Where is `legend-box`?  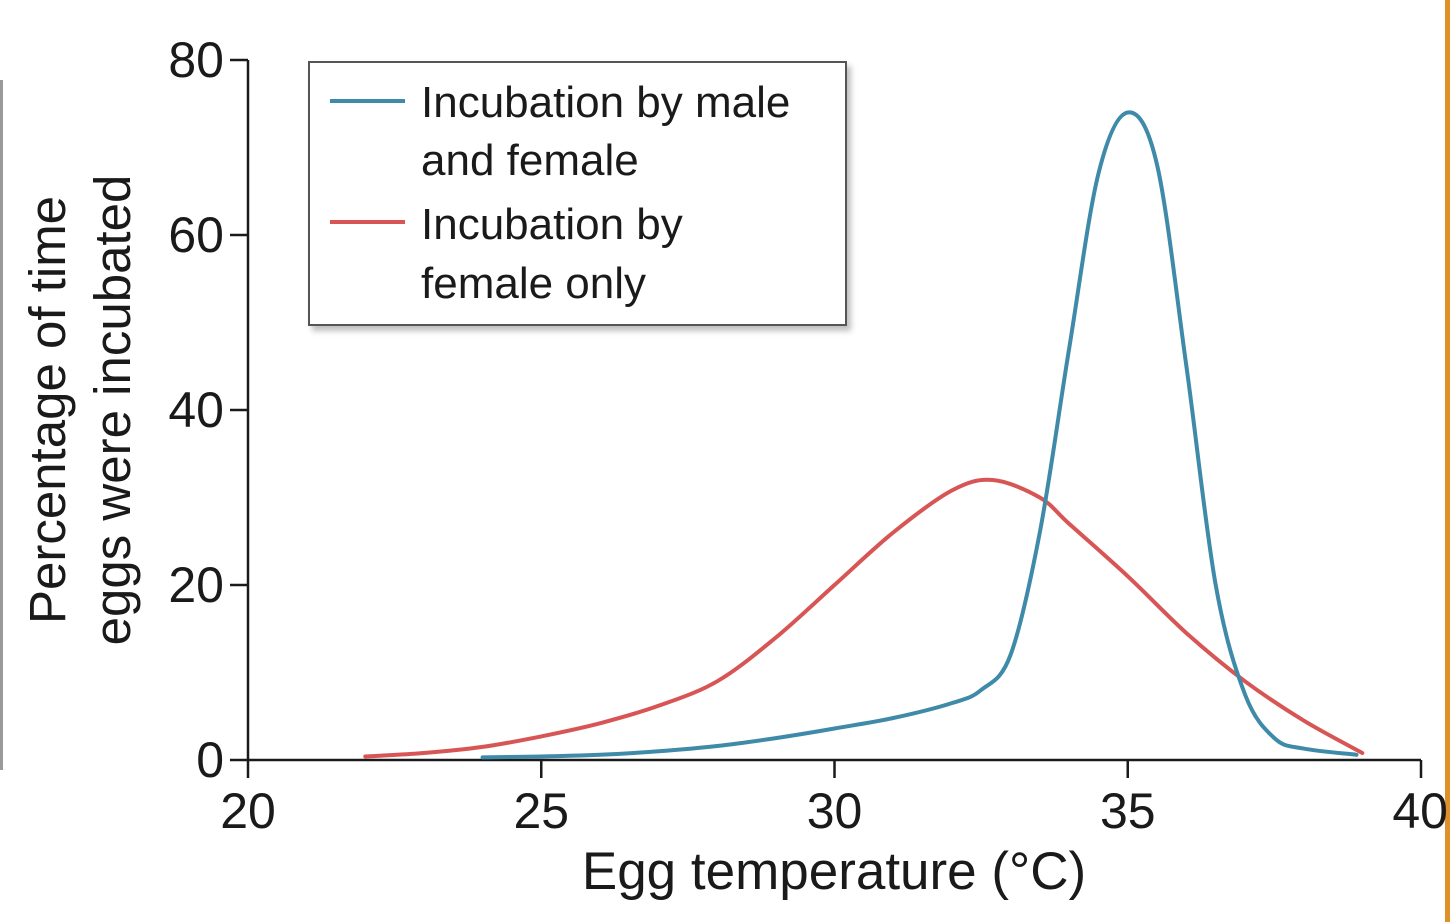 legend-box is located at coordinates (577, 193).